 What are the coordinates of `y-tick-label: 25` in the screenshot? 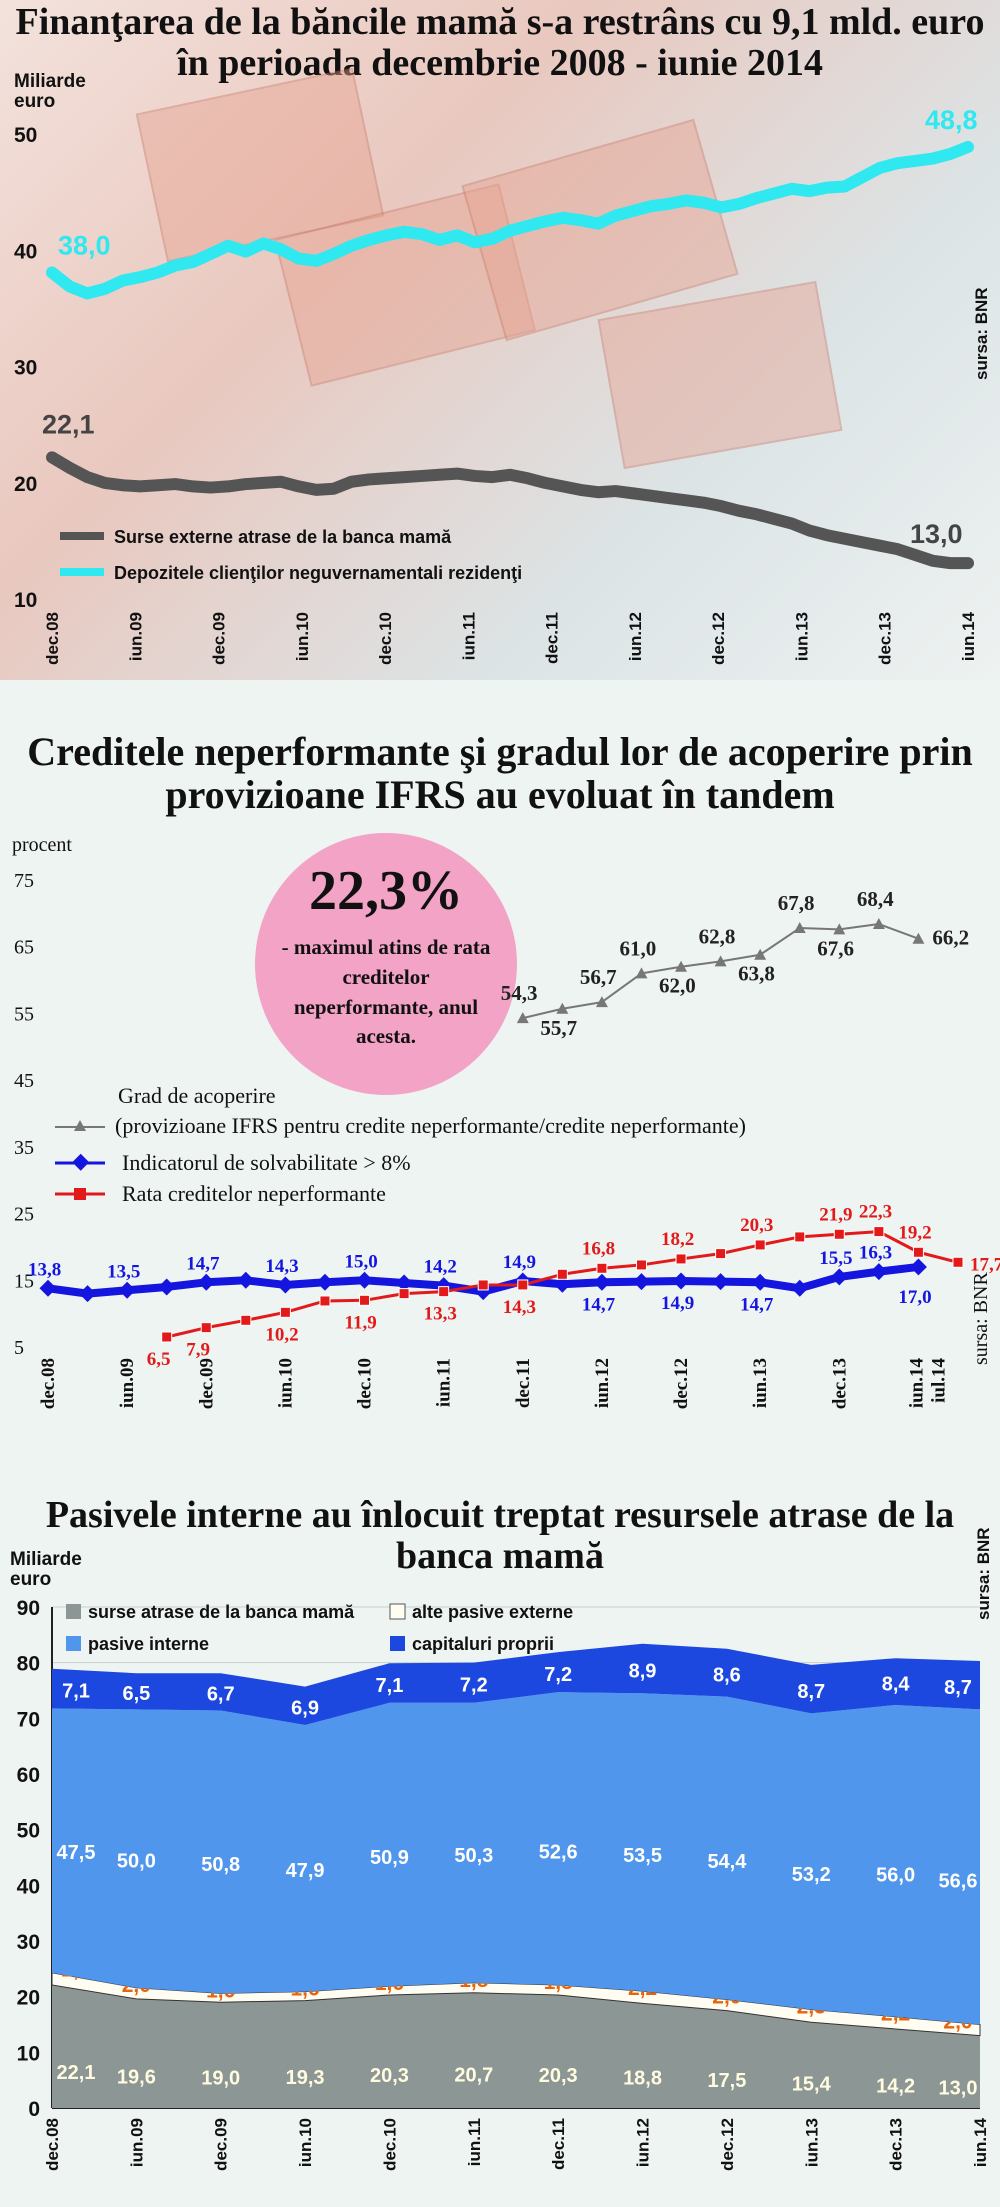 It's located at (24, 1215).